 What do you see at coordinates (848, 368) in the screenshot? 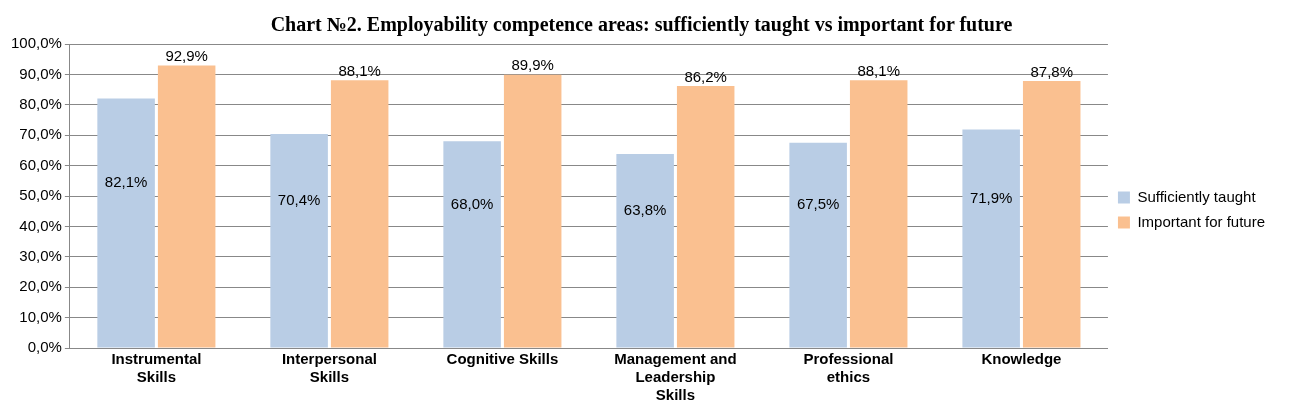
I see `x-tick-label: Professional ethics` at bounding box center [848, 368].